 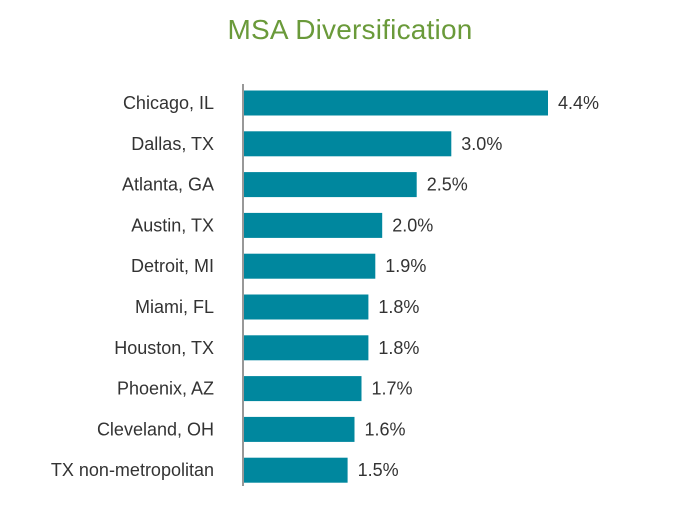 I want to click on category-label-3: Austin, TX, so click(x=172, y=225).